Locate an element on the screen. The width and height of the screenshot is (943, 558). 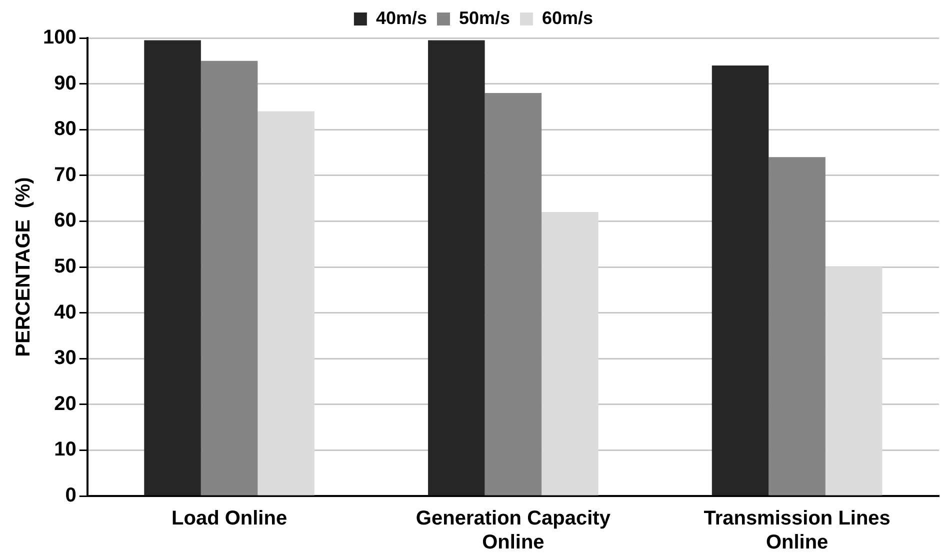
legend-label: 50m/s is located at coordinates (484, 18).